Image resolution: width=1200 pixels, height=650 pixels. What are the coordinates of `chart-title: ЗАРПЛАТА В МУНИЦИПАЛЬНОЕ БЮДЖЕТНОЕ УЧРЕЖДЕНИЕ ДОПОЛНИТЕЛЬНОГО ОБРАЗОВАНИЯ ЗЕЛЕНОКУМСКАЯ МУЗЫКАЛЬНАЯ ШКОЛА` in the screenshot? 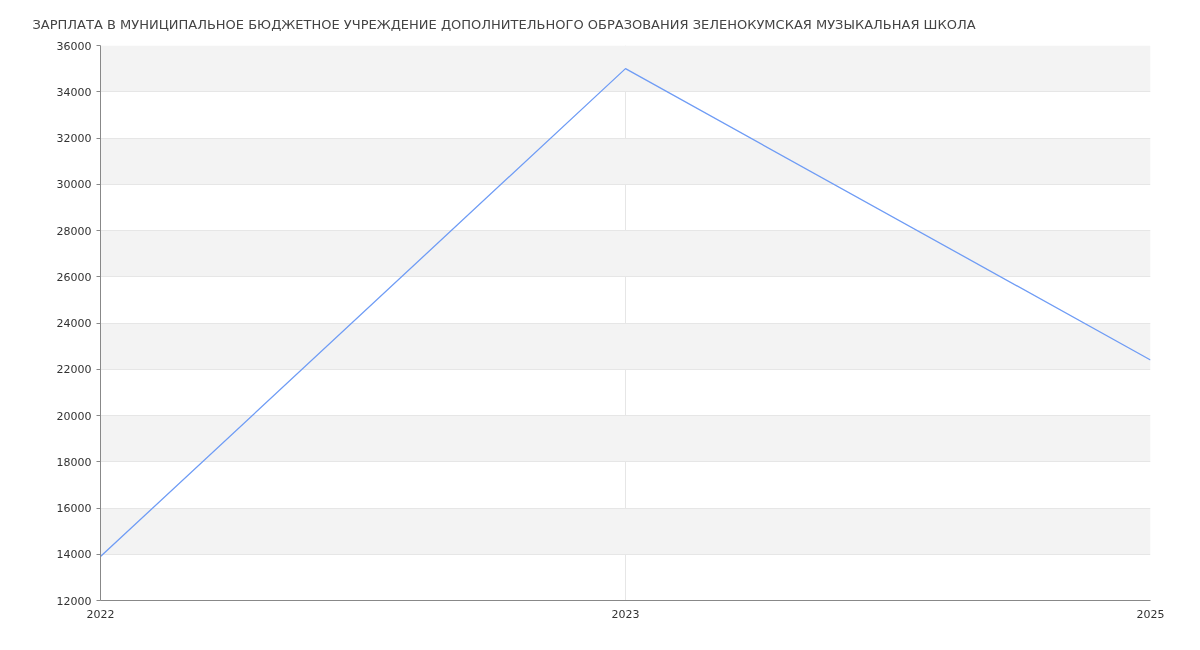 It's located at (504, 24).